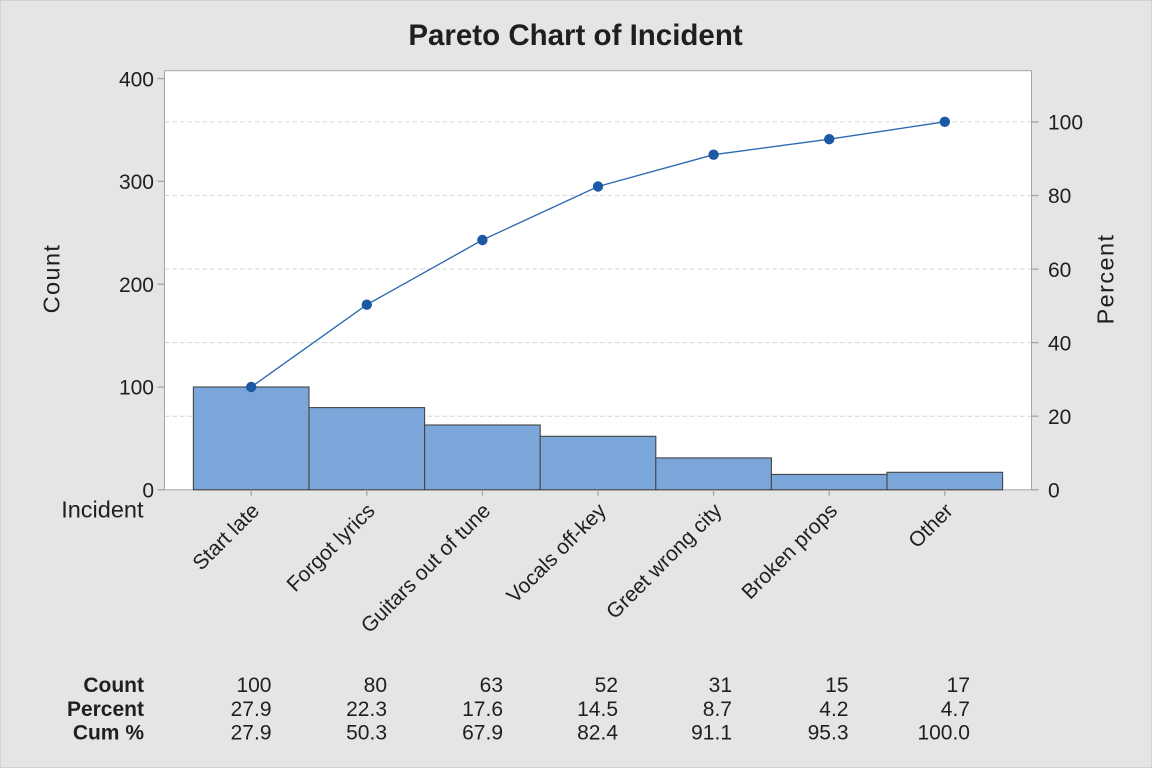 Image resolution: width=1152 pixels, height=768 pixels. I want to click on svg-text: 4.2, so click(833, 709).